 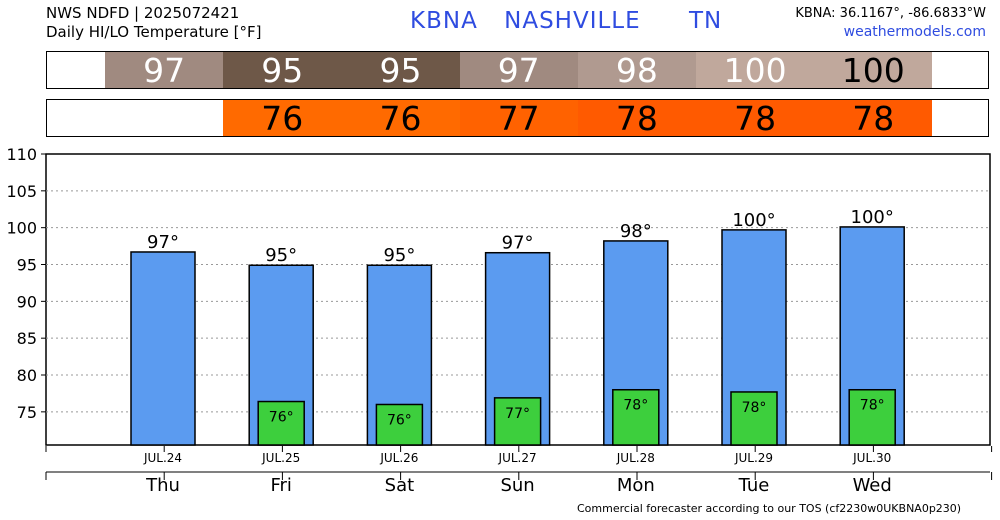 I want to click on high-bar, so click(x=163, y=348).